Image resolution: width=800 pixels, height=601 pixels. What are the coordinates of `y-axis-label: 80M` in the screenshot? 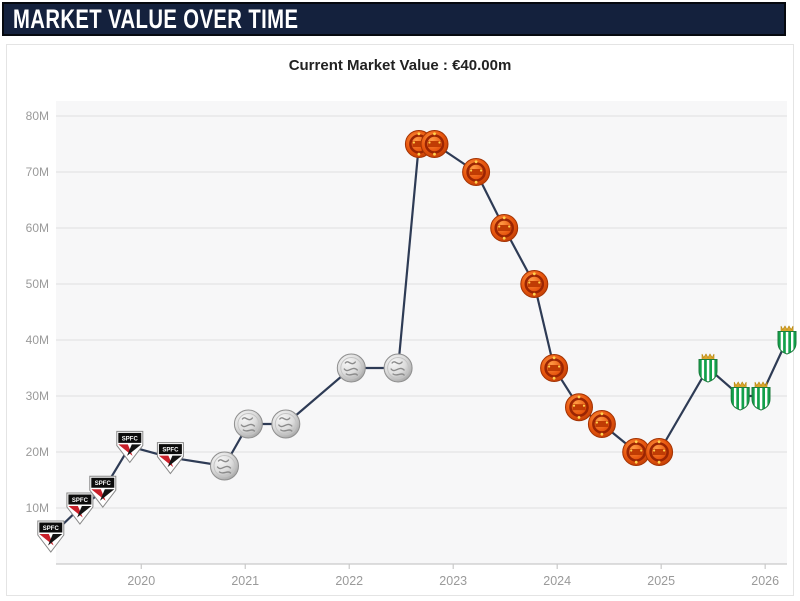 It's located at (37, 116).